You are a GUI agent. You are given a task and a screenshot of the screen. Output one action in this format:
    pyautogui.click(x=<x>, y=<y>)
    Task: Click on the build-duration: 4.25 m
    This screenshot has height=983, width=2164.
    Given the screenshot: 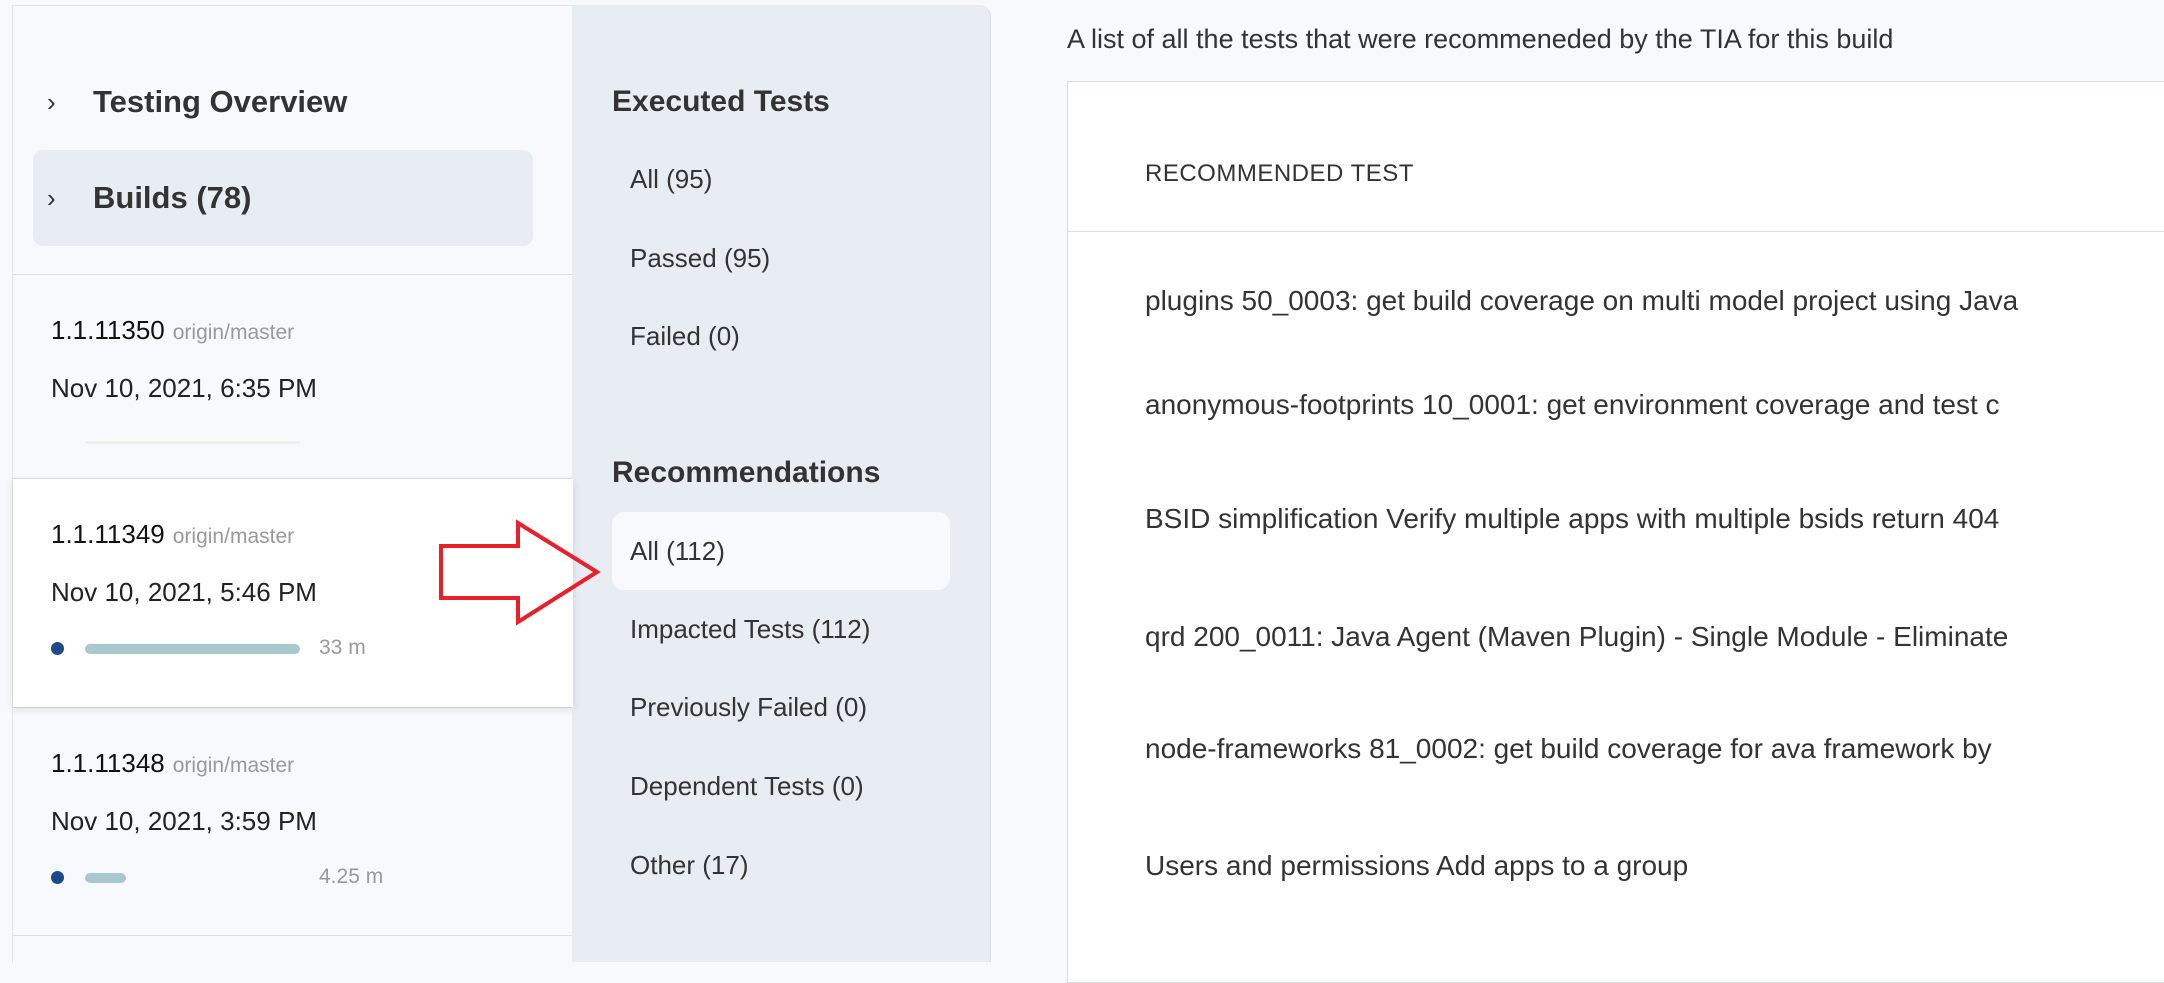 What is the action you would take?
    pyautogui.click(x=351, y=876)
    